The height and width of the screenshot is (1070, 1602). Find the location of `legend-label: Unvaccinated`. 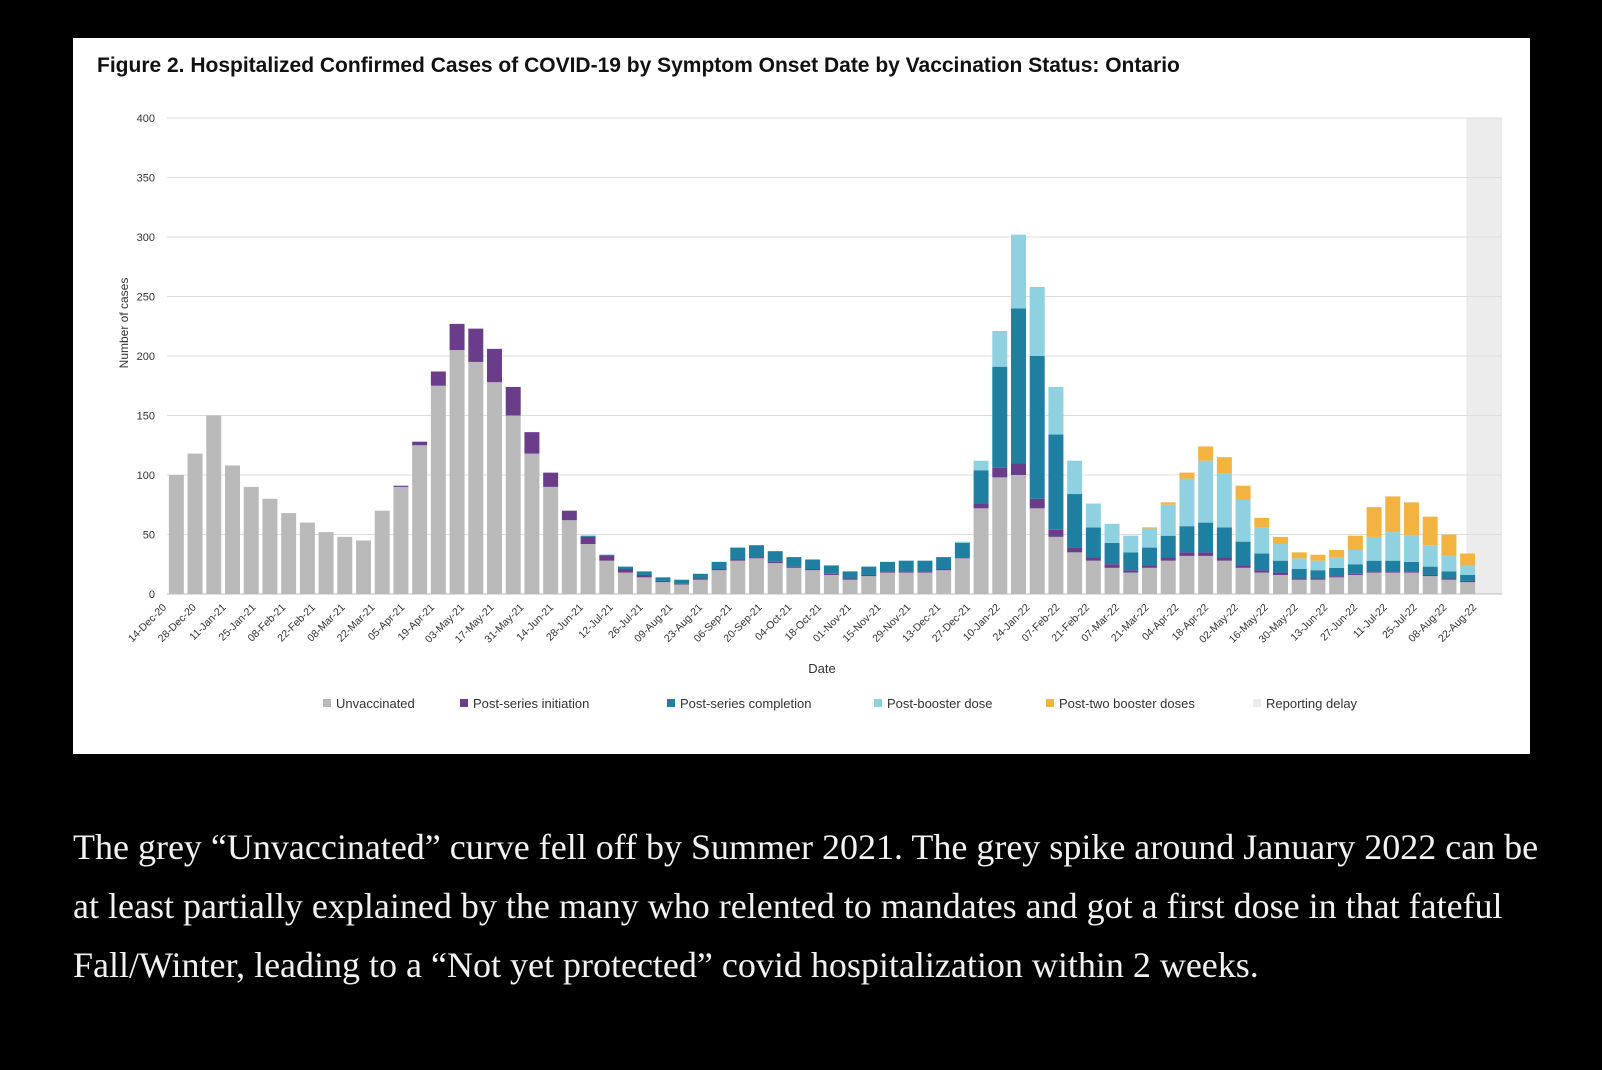

legend-label: Unvaccinated is located at coordinates (375, 703).